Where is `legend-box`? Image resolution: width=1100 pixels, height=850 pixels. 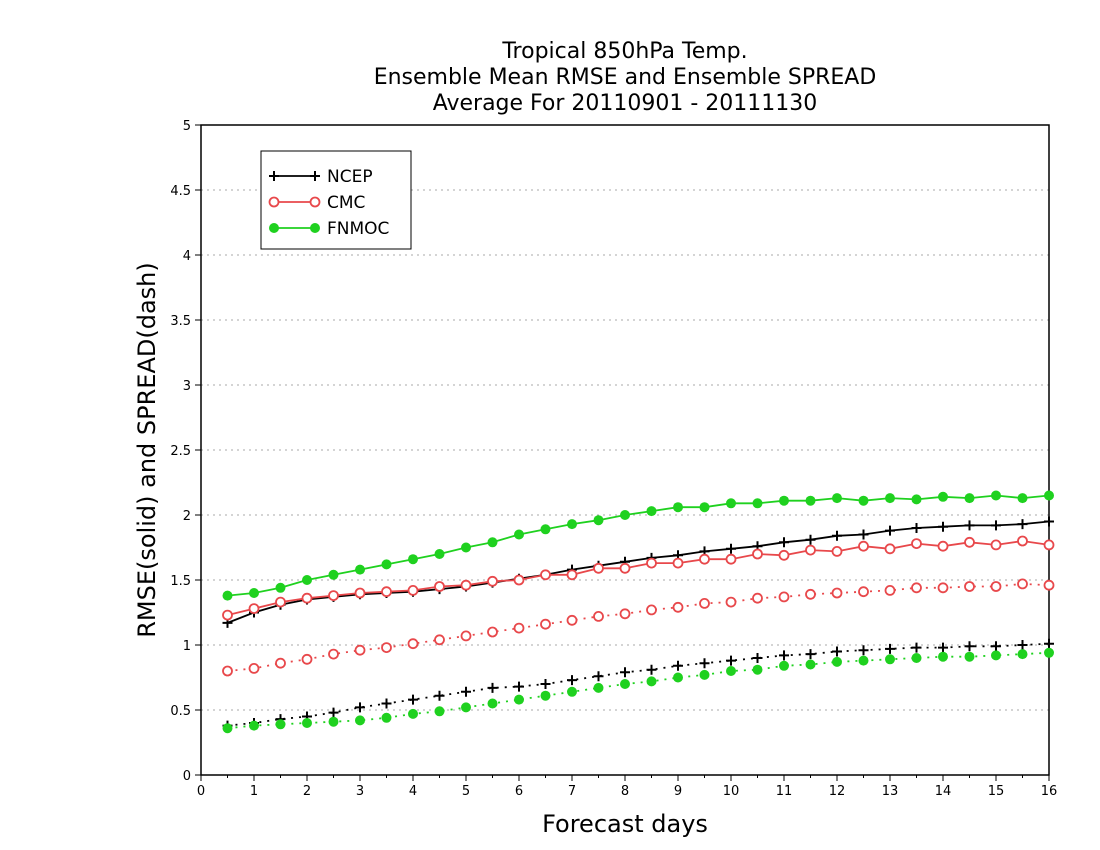 legend-box is located at coordinates (336, 200).